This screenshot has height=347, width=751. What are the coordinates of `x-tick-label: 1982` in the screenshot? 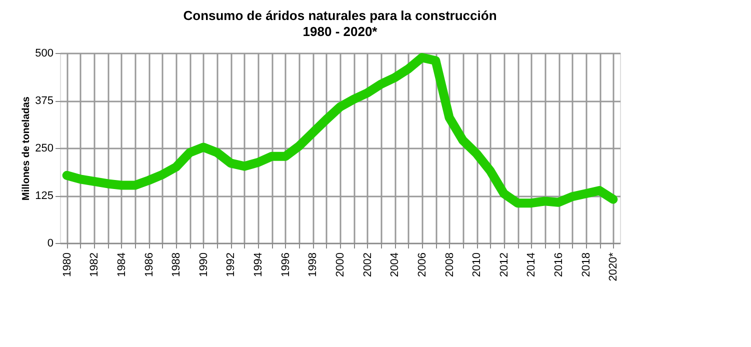 It's located at (94, 264).